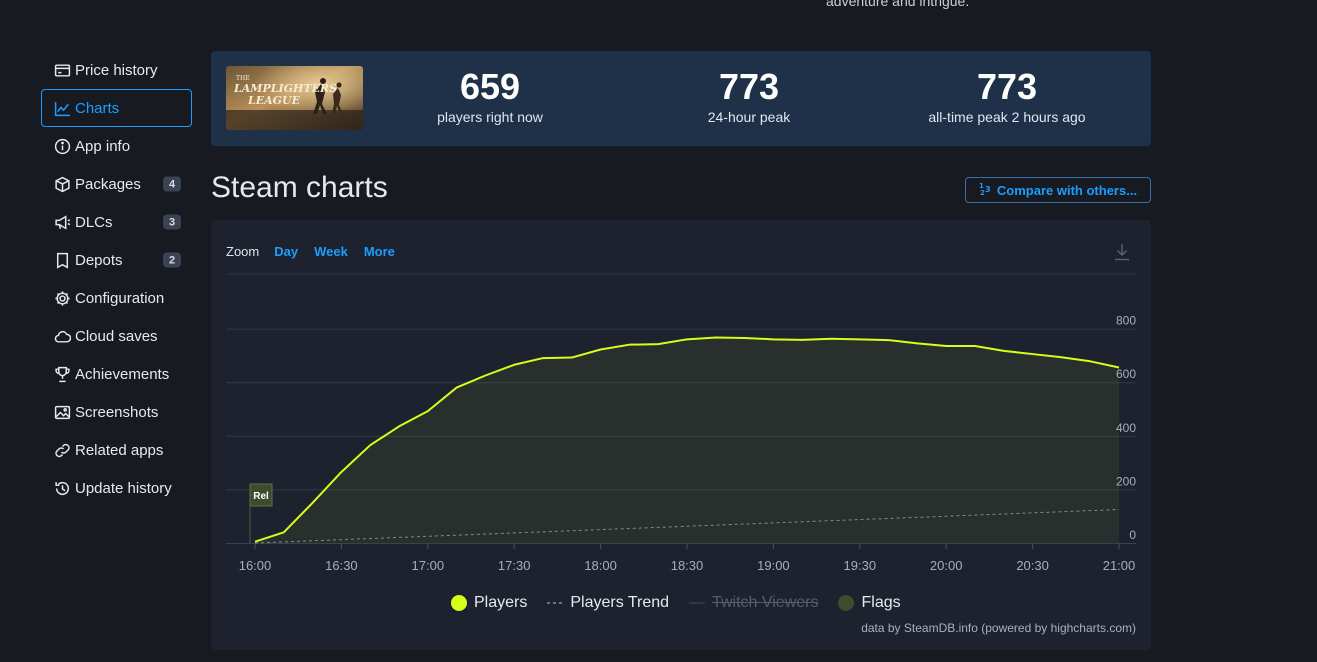 Image resolution: width=1317 pixels, height=662 pixels. Describe the element at coordinates (286, 251) in the screenshot. I see `zoom-day-button: Day` at that location.